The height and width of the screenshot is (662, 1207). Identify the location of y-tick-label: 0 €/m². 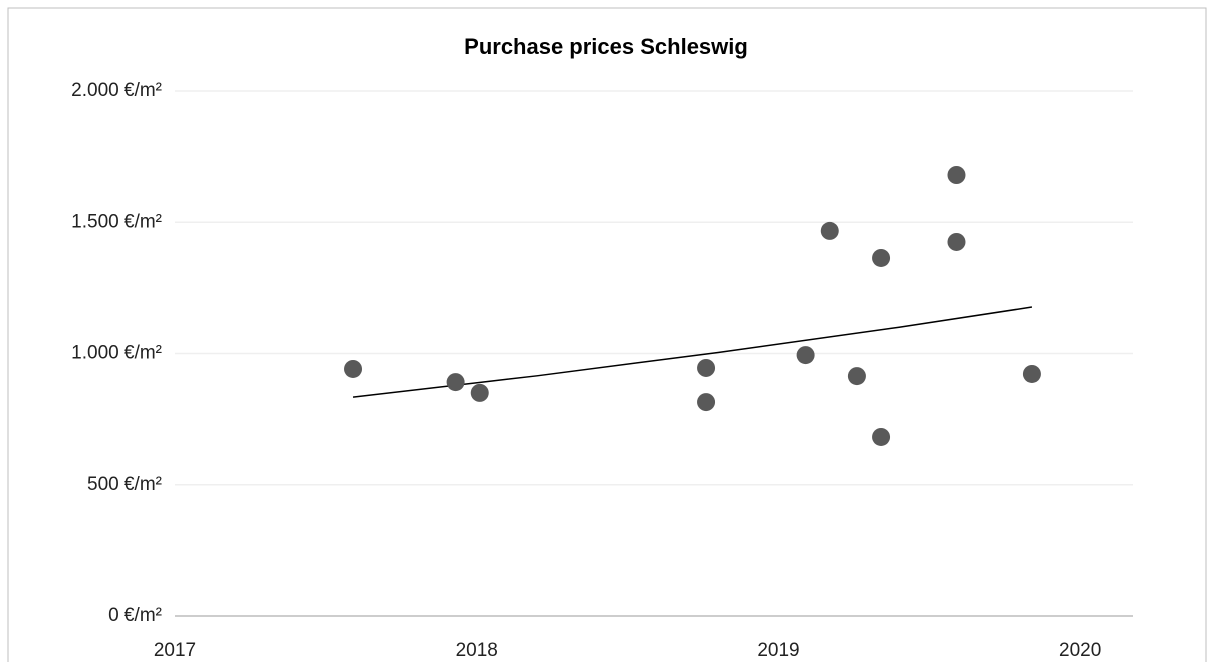
(135, 615).